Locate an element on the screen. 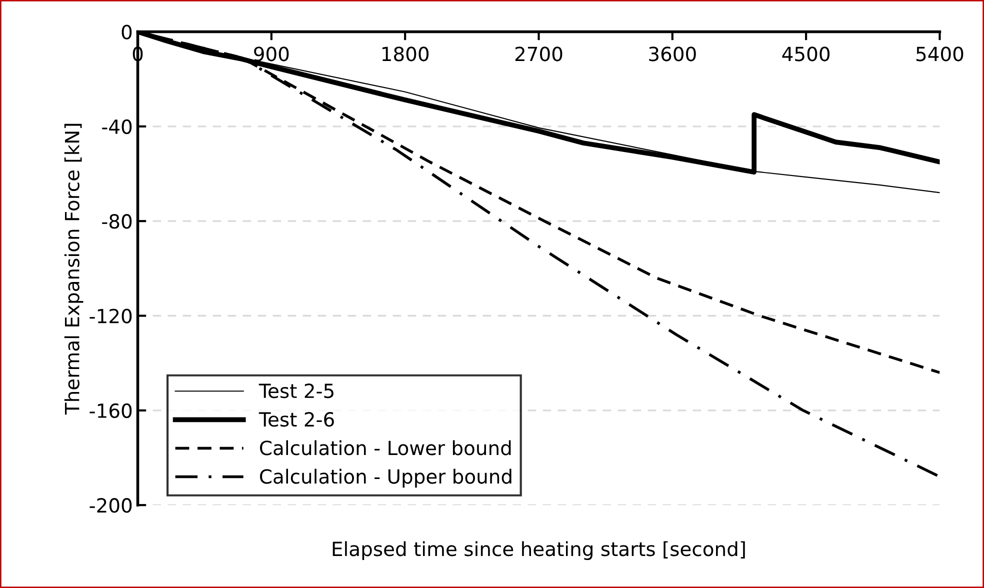  y-tick-label: -200 is located at coordinates (111, 505).